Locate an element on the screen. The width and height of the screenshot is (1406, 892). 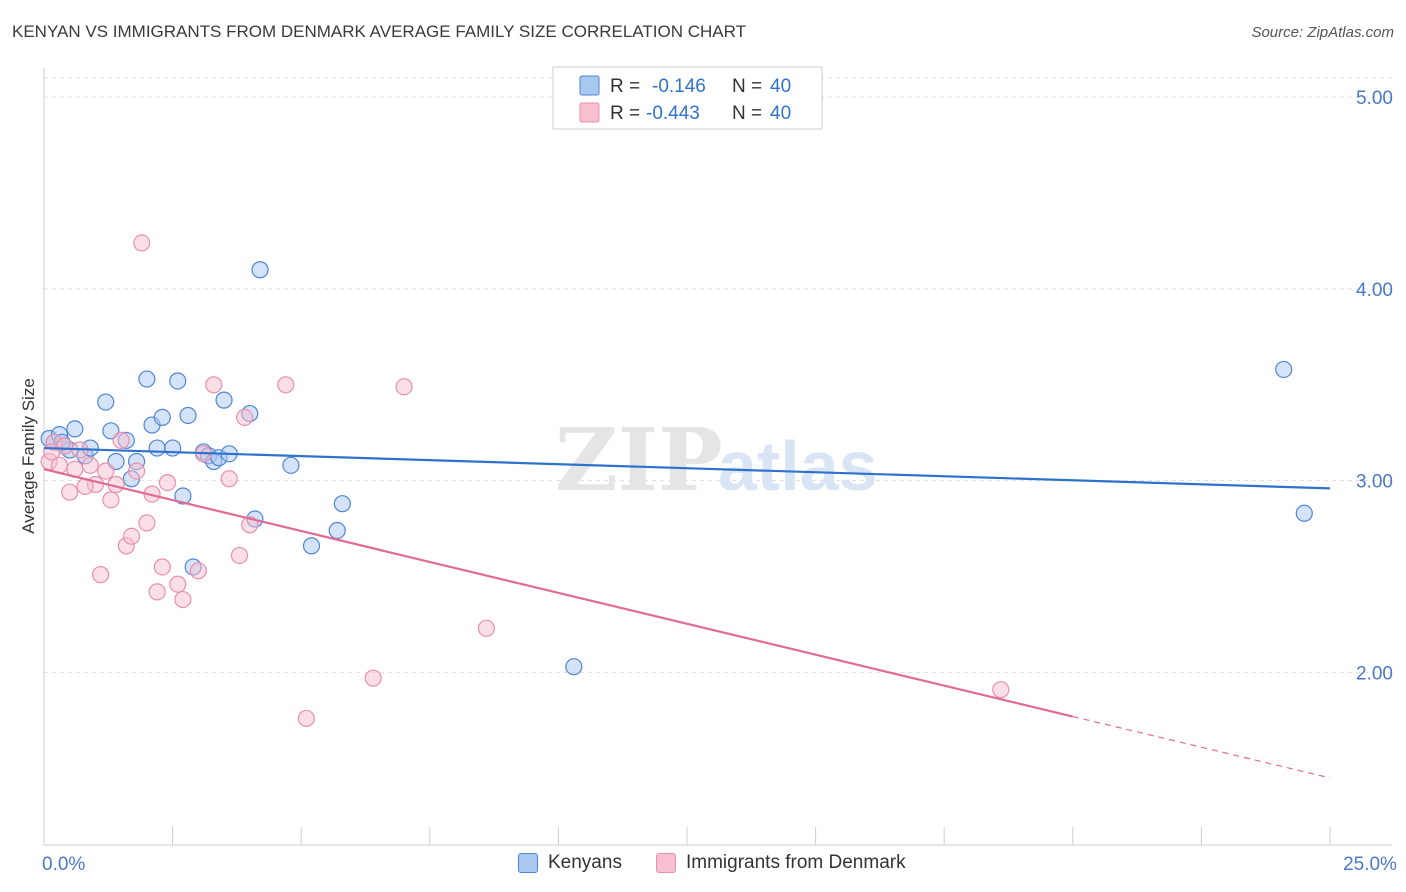
watermark: ZIP atlas is located at coordinates (716, 460).